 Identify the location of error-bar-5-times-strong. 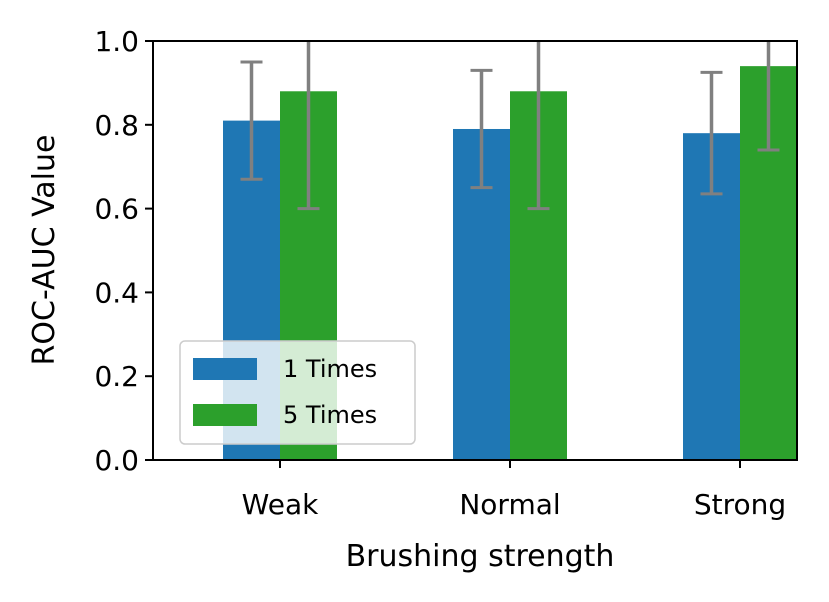
(768, 96).